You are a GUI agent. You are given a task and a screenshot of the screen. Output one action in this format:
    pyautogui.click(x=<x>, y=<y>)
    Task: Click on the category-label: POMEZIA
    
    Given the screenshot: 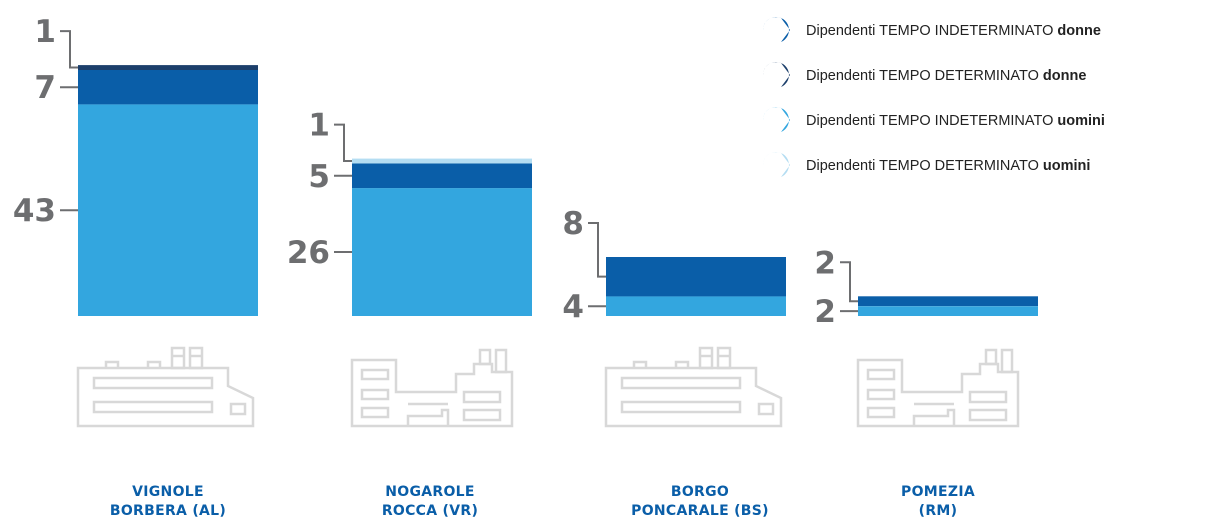 What is the action you would take?
    pyautogui.click(x=938, y=492)
    